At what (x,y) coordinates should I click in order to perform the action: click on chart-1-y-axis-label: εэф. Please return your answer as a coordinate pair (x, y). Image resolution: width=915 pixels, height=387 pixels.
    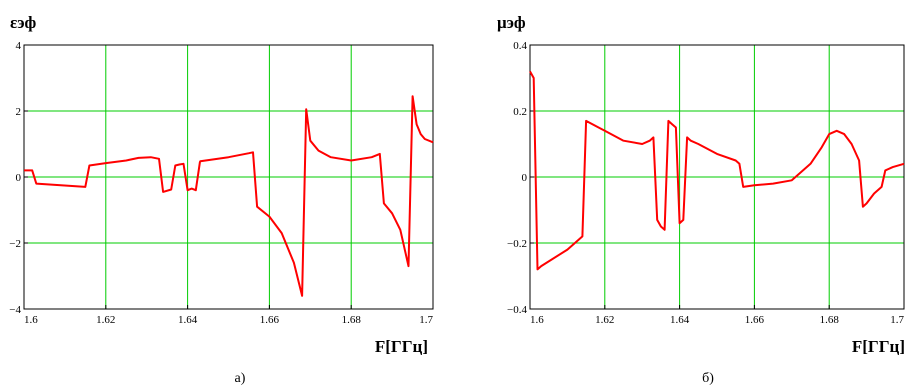
    Looking at the image, I should click on (23, 22).